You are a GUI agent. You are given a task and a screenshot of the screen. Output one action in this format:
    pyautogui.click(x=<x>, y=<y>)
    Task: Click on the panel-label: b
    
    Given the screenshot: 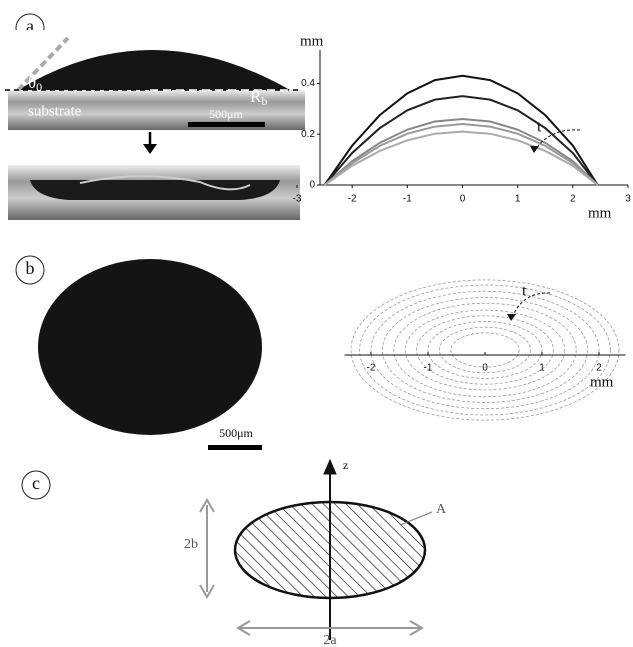 What is the action you would take?
    pyautogui.click(x=30, y=268)
    